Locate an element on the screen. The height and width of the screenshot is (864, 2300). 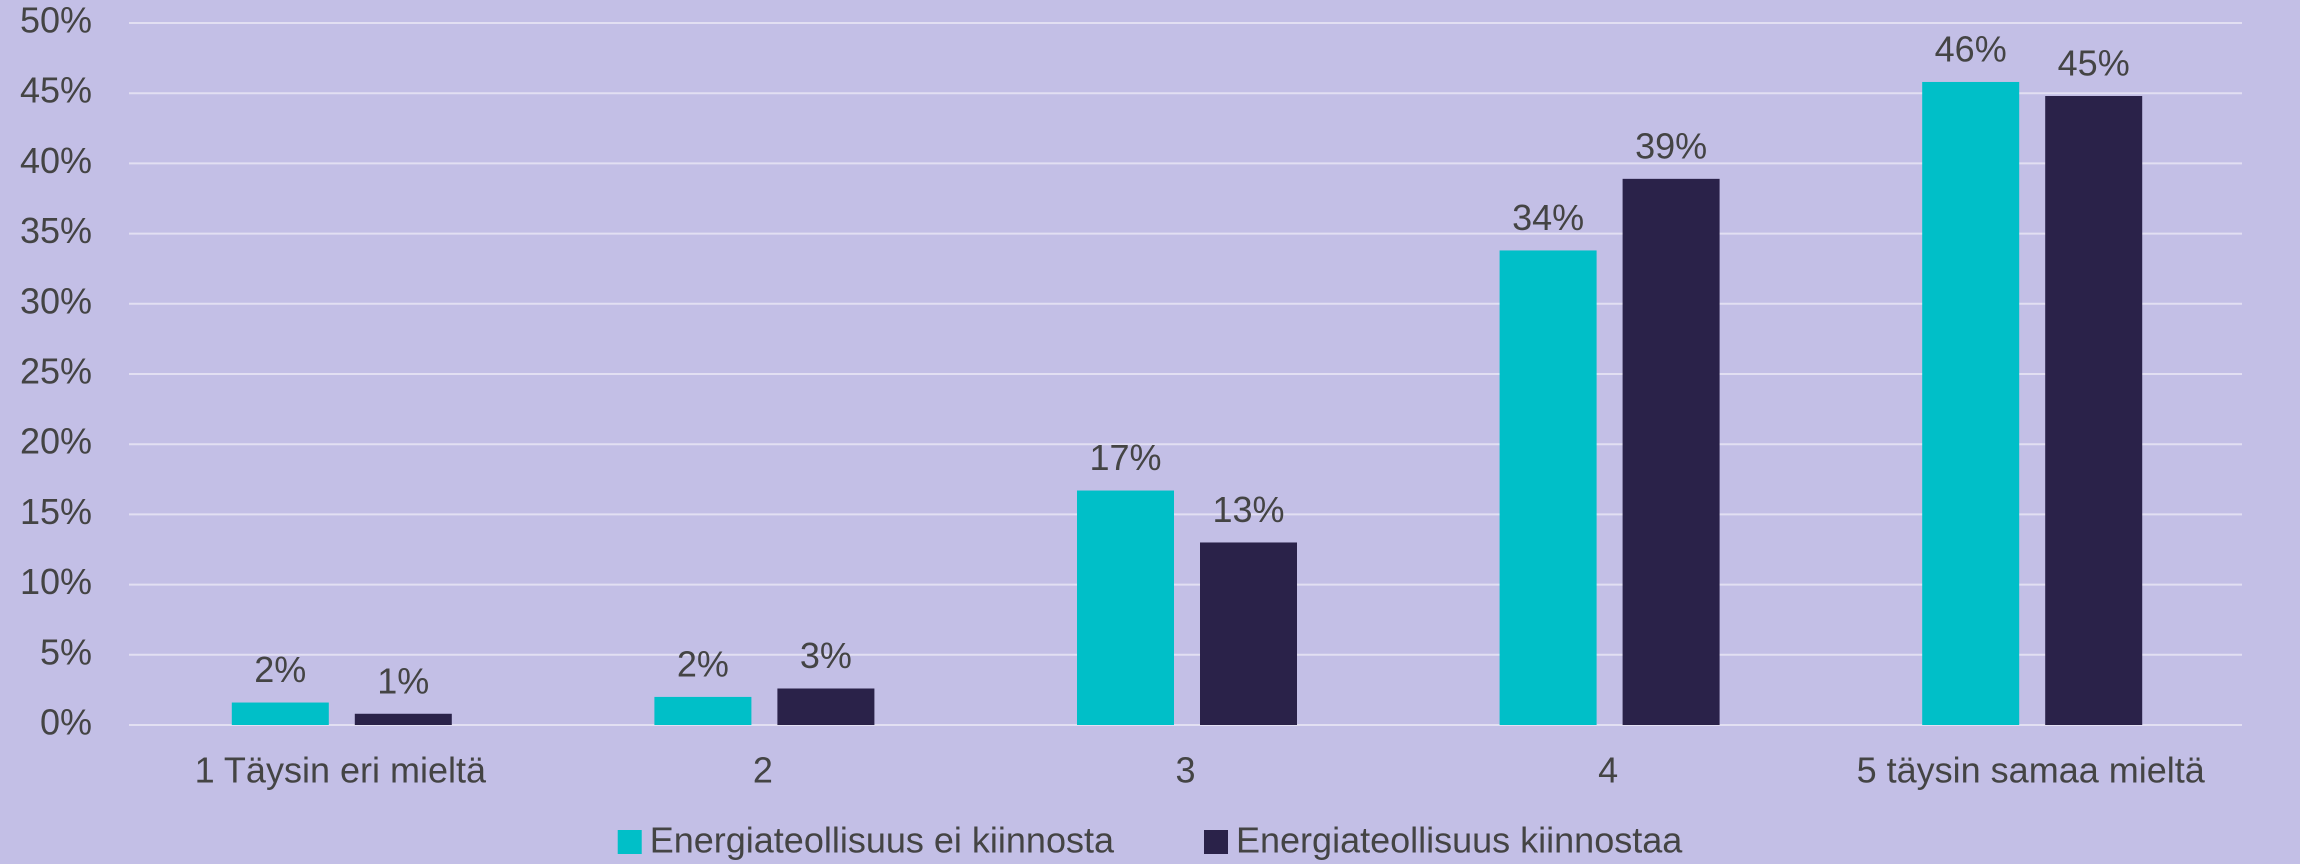
y-tick-label: 40% is located at coordinates (56, 160).